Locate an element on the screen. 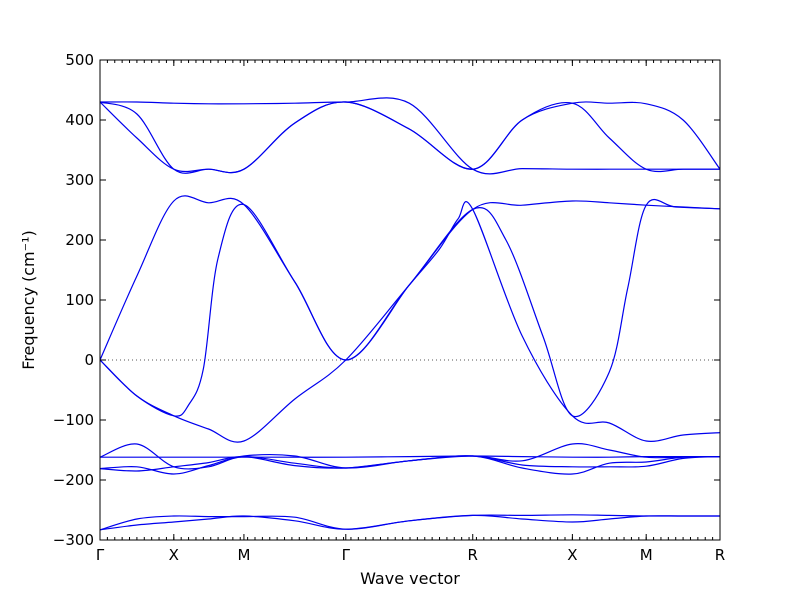 This screenshot has height=600, width=800. y-tick-label: 400 is located at coordinates (79, 120).